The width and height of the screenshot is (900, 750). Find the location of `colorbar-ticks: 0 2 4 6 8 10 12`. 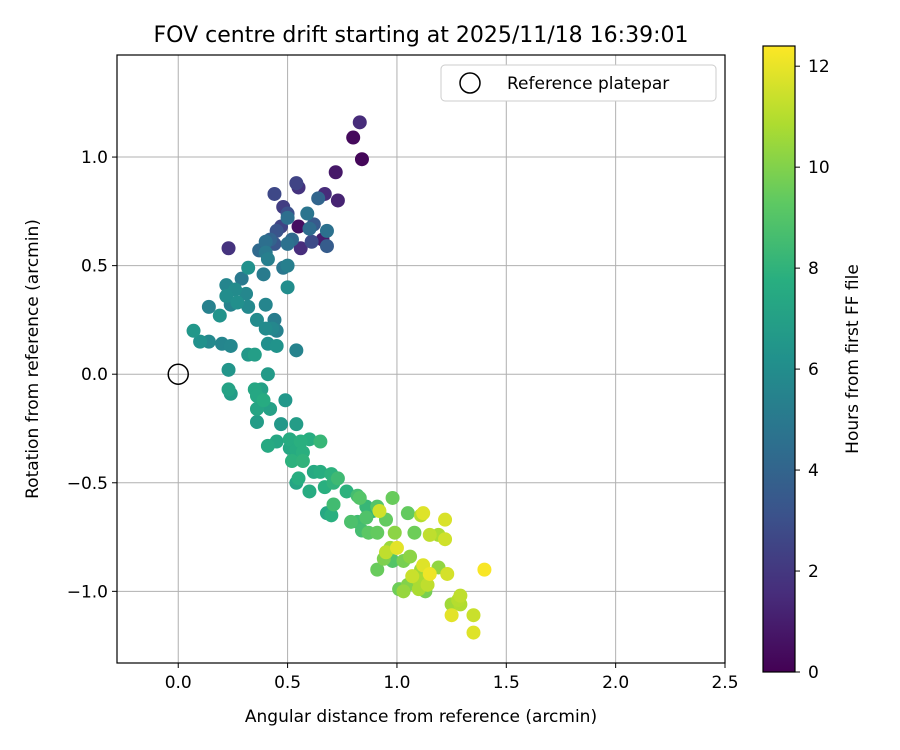

colorbar-ticks: 0 2 4 6 8 10 12 is located at coordinates (812, 370).